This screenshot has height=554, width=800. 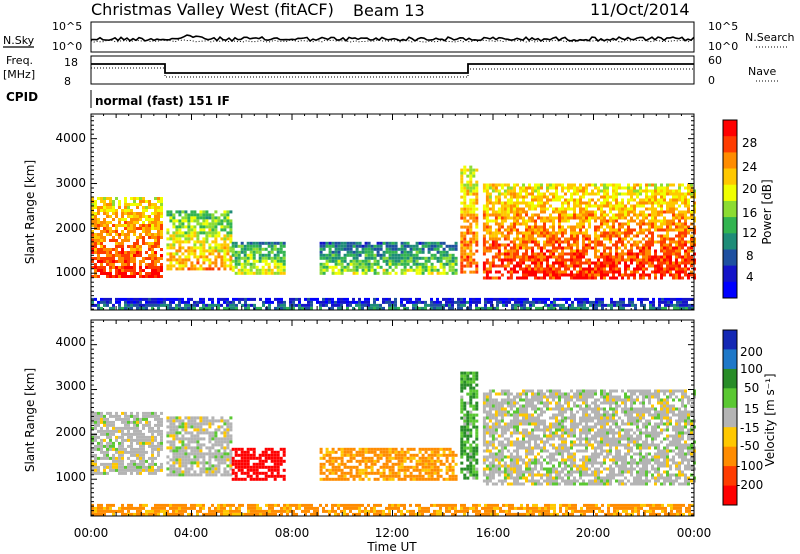 I want to click on power-ylabel: Slant Range [km], so click(x=30, y=212).